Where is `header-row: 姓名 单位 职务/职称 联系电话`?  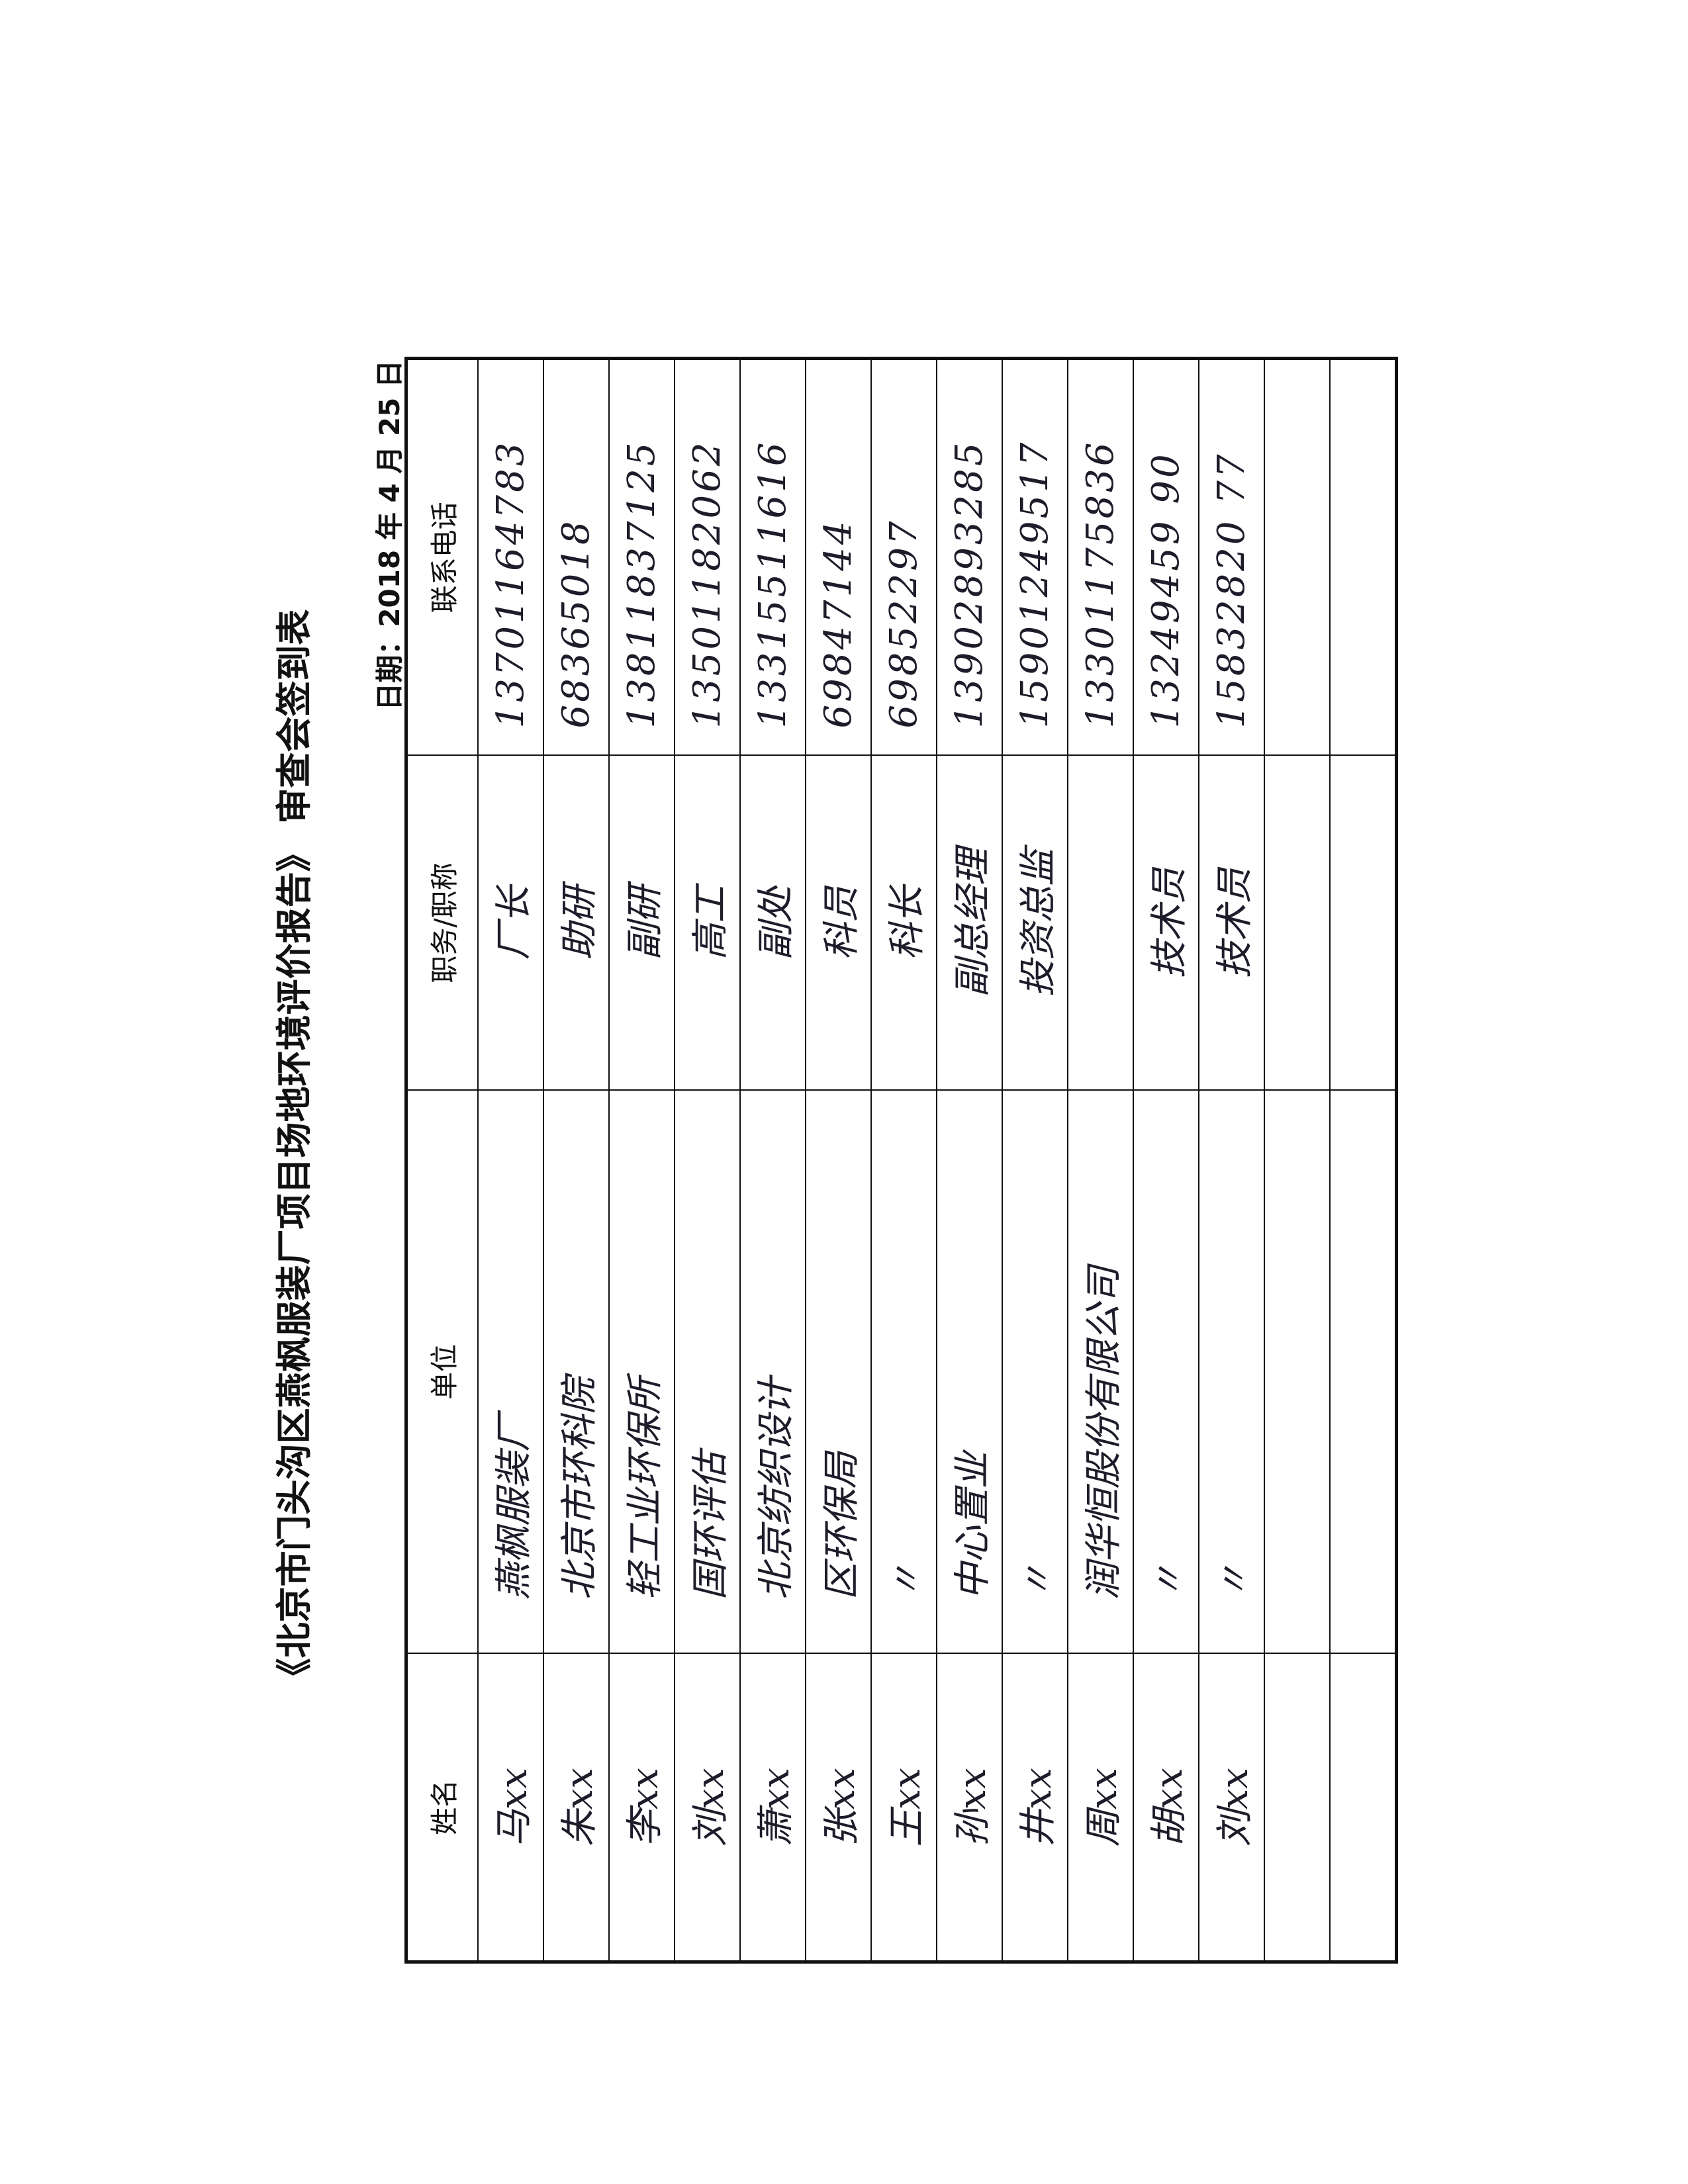 header-row: 姓名 单位 职务/职称 联系电话 is located at coordinates (442, 1160).